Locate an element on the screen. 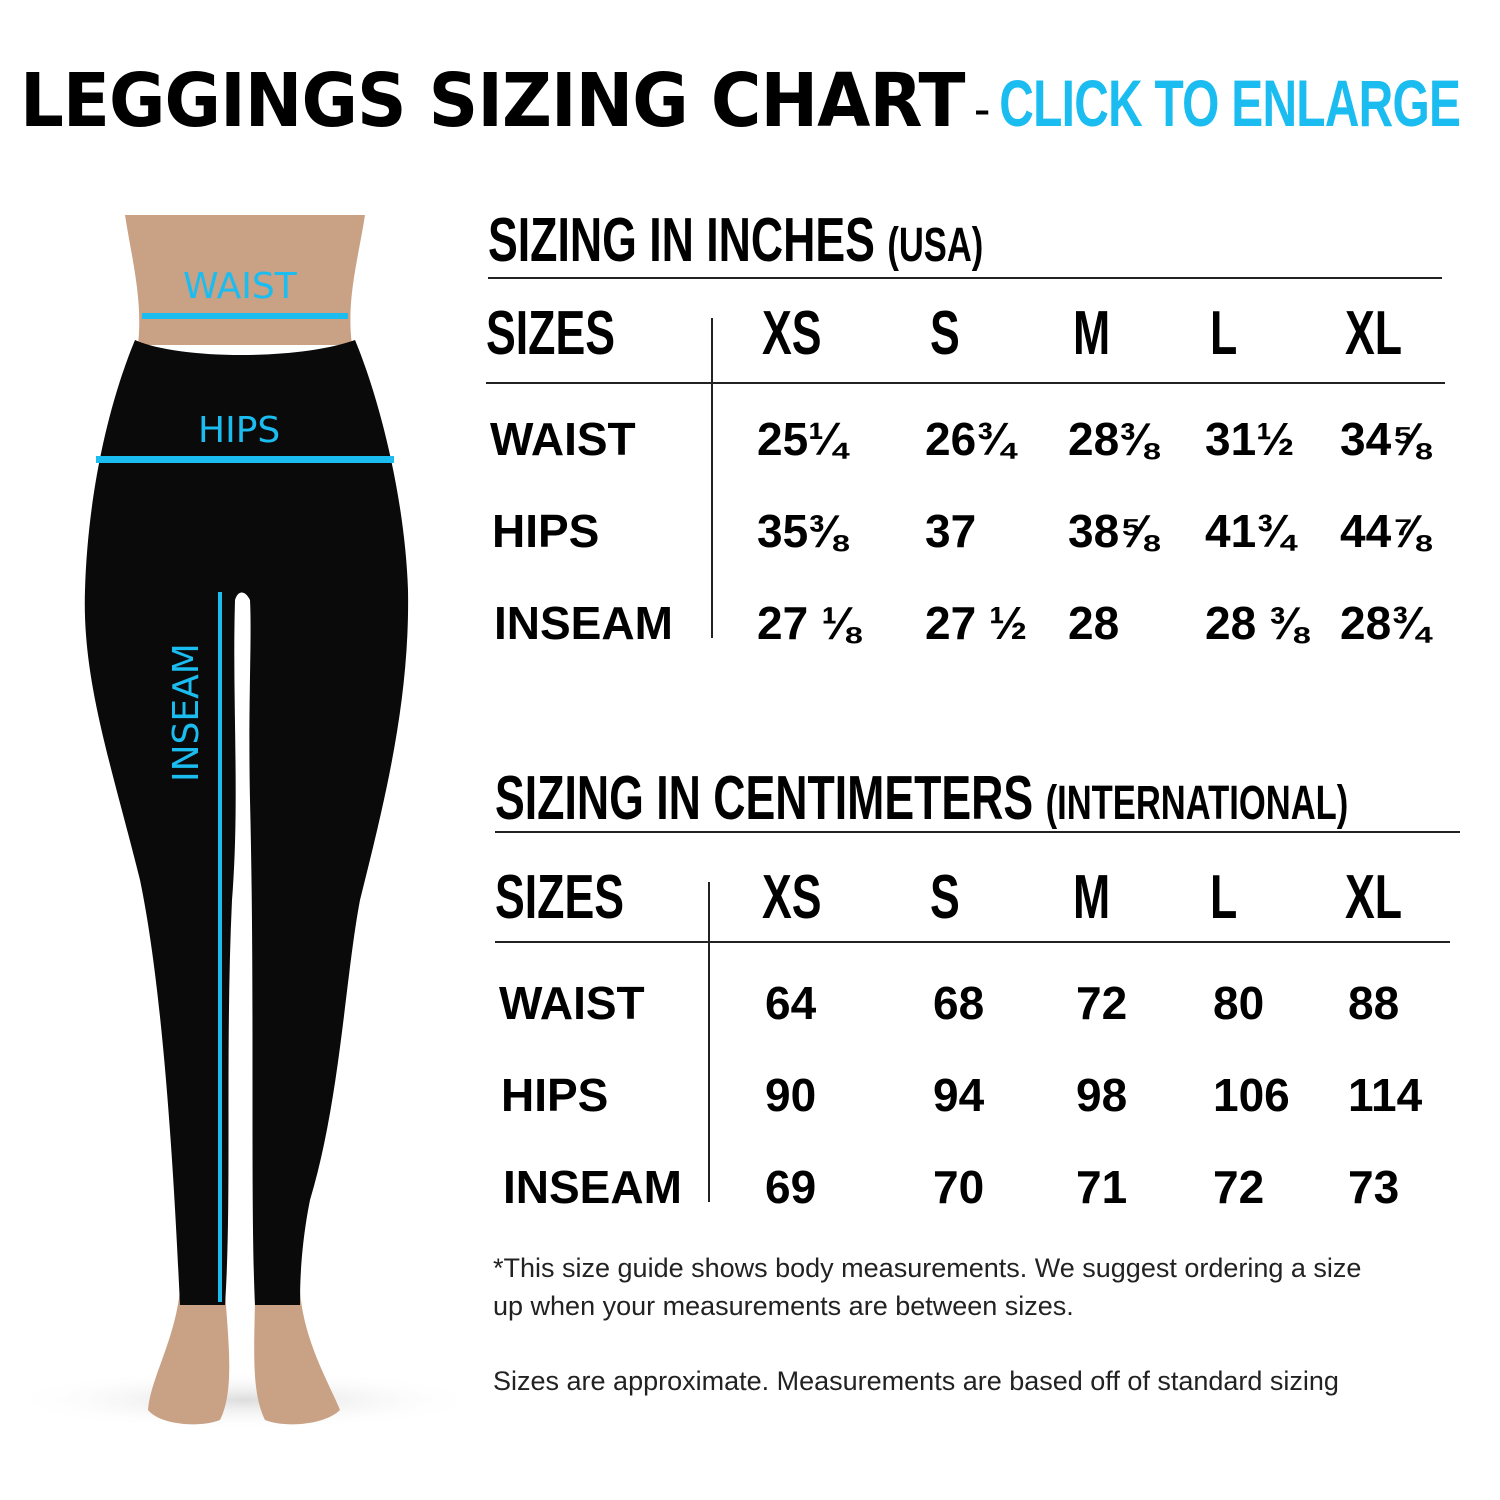 This screenshot has width=1500, height=1500. table-cell: 38⅝ is located at coordinates (1113, 531).